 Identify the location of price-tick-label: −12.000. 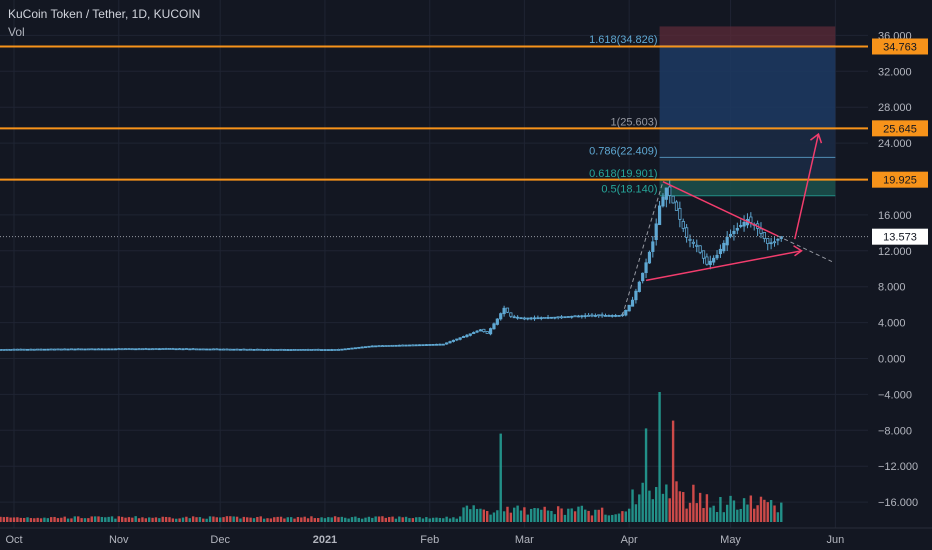
(898, 467).